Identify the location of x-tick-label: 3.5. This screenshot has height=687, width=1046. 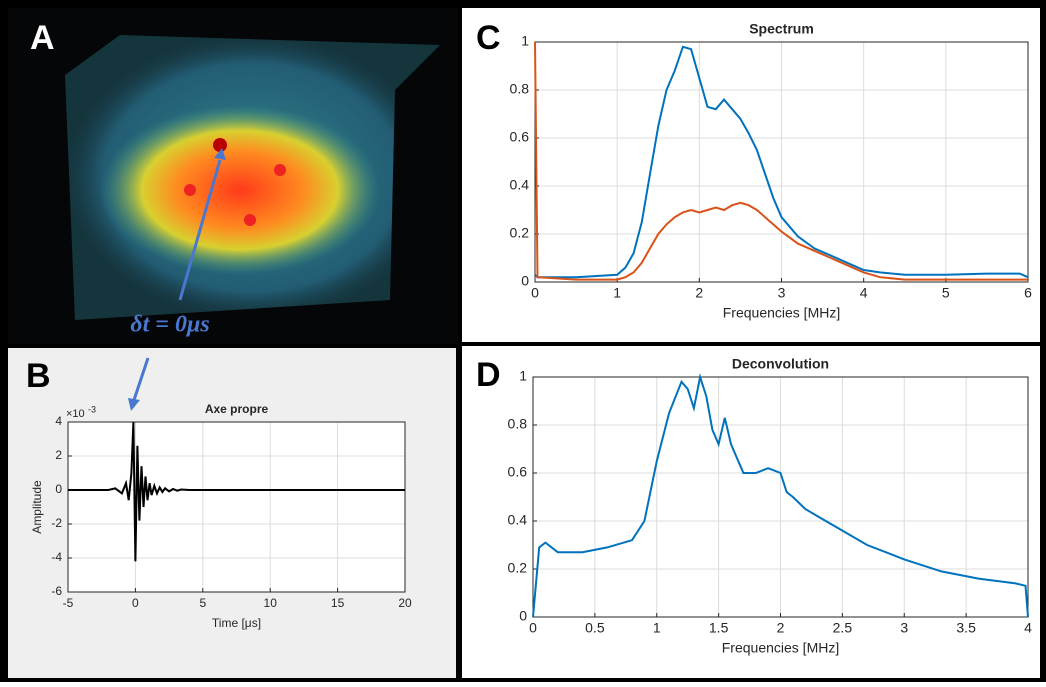
(966, 628).